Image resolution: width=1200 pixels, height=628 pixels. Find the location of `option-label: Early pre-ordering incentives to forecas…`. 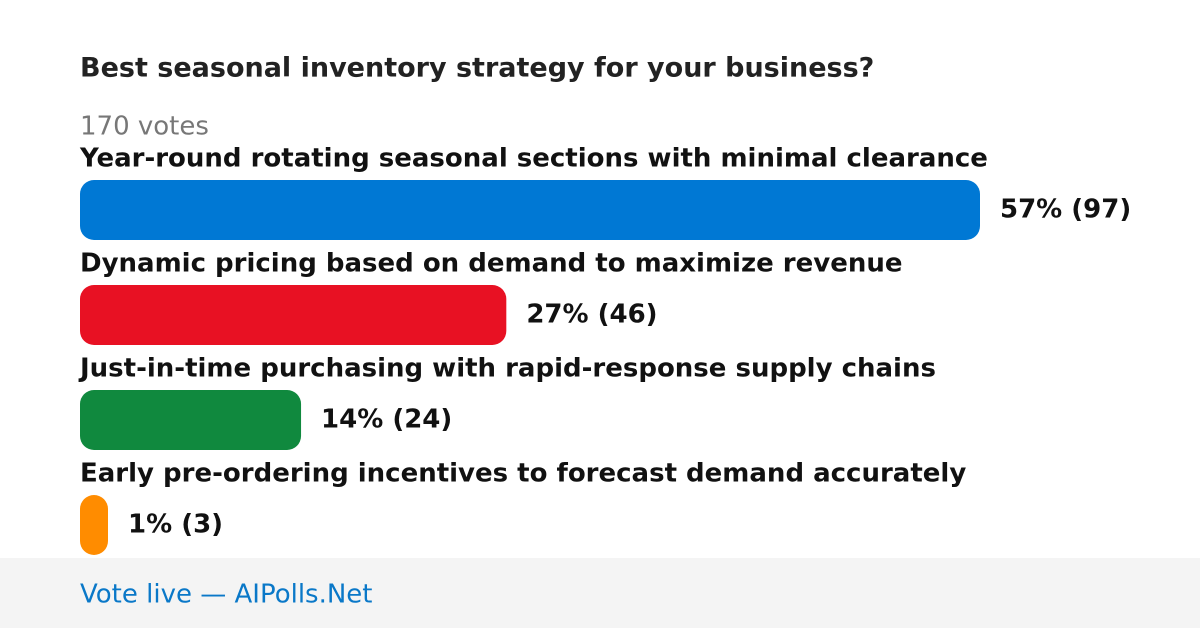

option-label: Early pre-ordering incentives to forecas… is located at coordinates (523, 474).